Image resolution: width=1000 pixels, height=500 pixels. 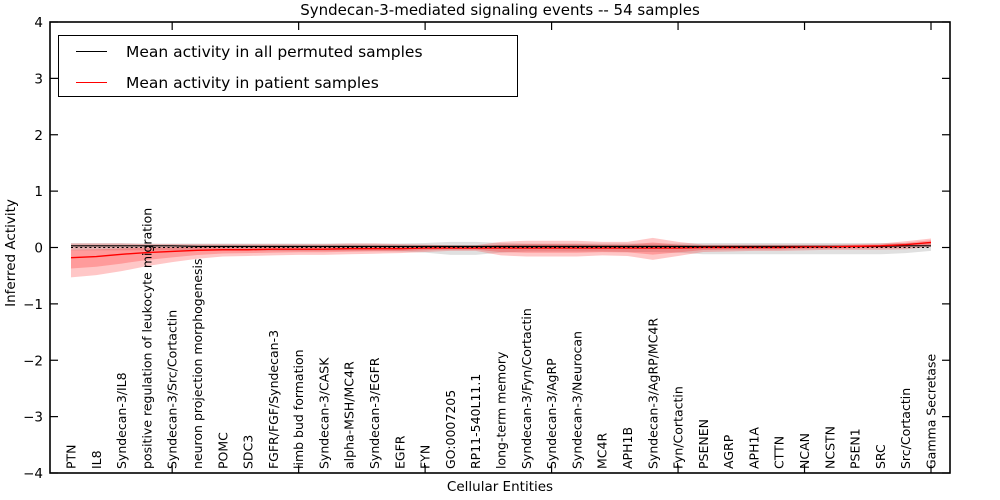 I want to click on x-category-label: APH1B, so click(x=627, y=448).